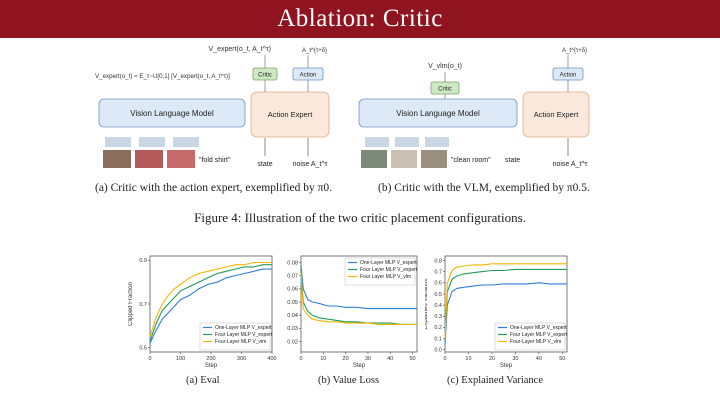 The image size is (720, 405). I want to click on y-tick-label: 0.08, so click(292, 263).